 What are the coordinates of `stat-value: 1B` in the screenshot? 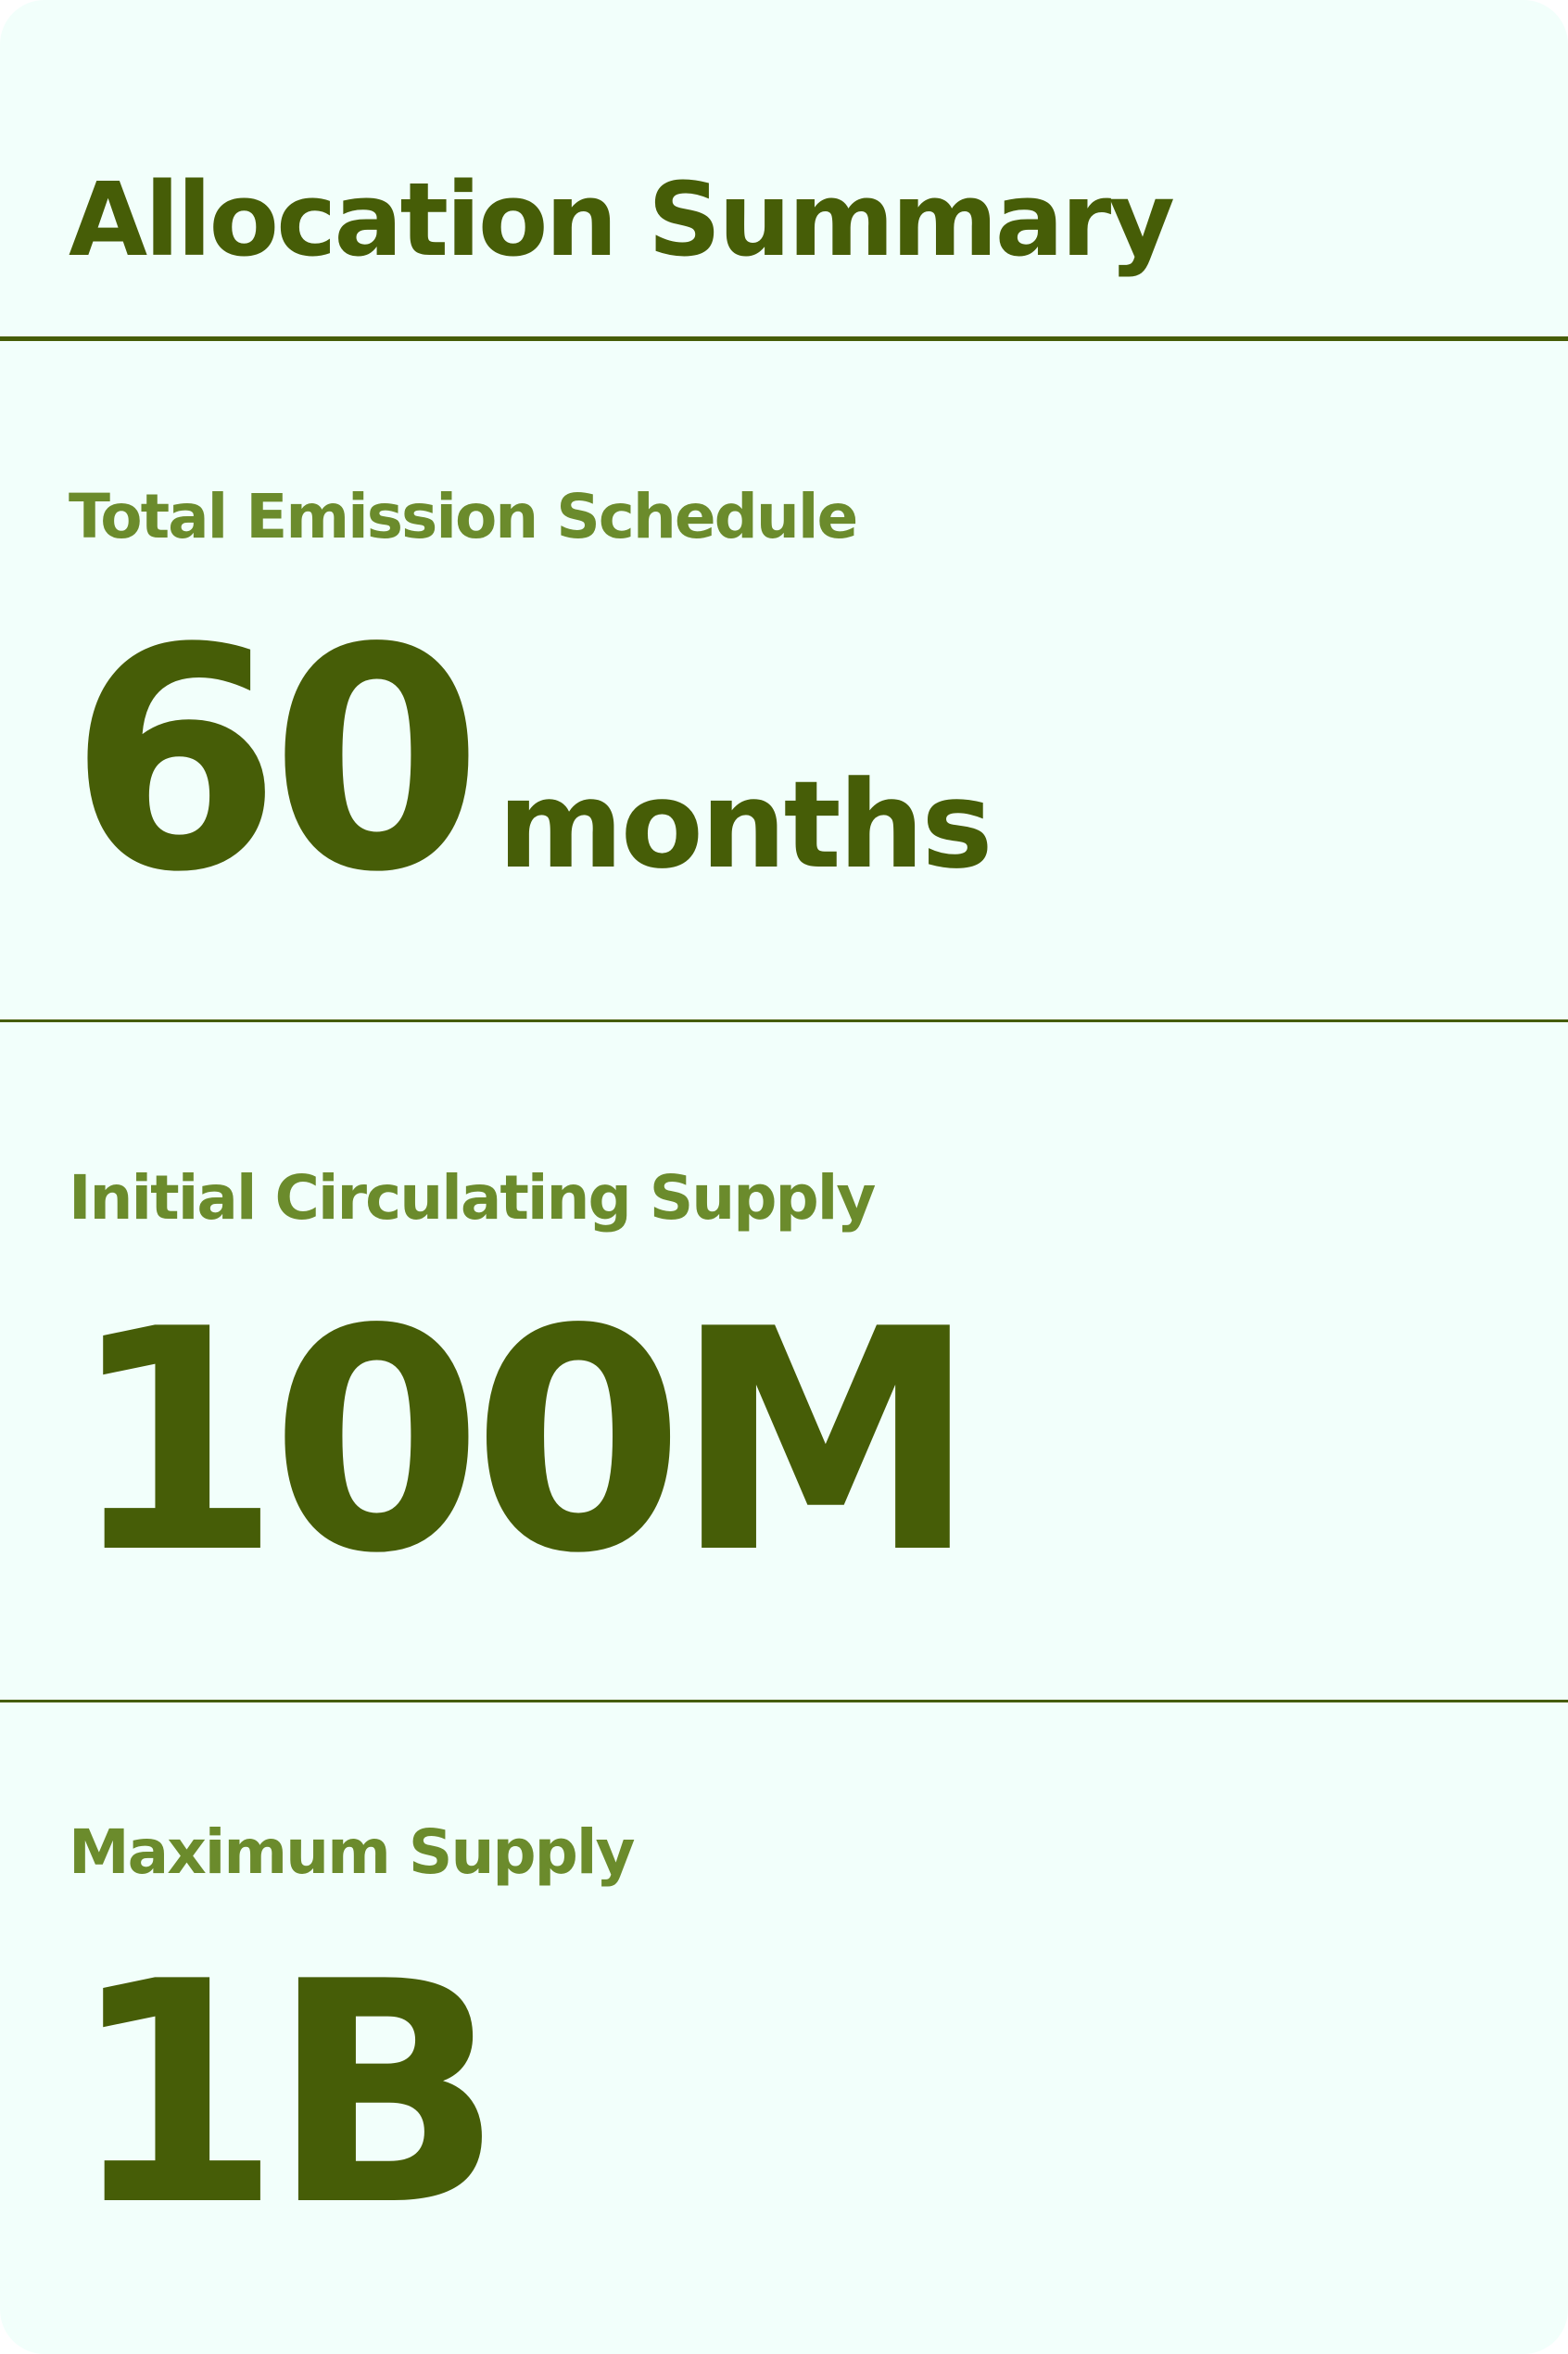 It's located at (286, 2094).